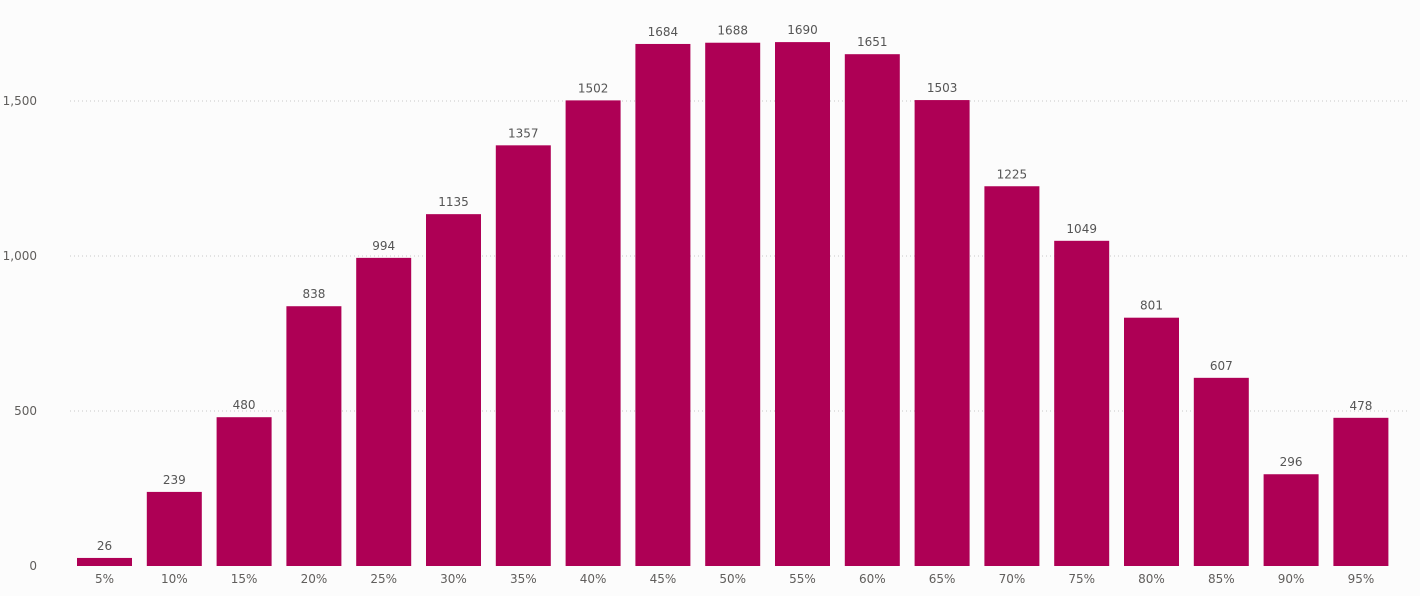 The image size is (1420, 596). What do you see at coordinates (593, 333) in the screenshot?
I see `bar-40%` at bounding box center [593, 333].